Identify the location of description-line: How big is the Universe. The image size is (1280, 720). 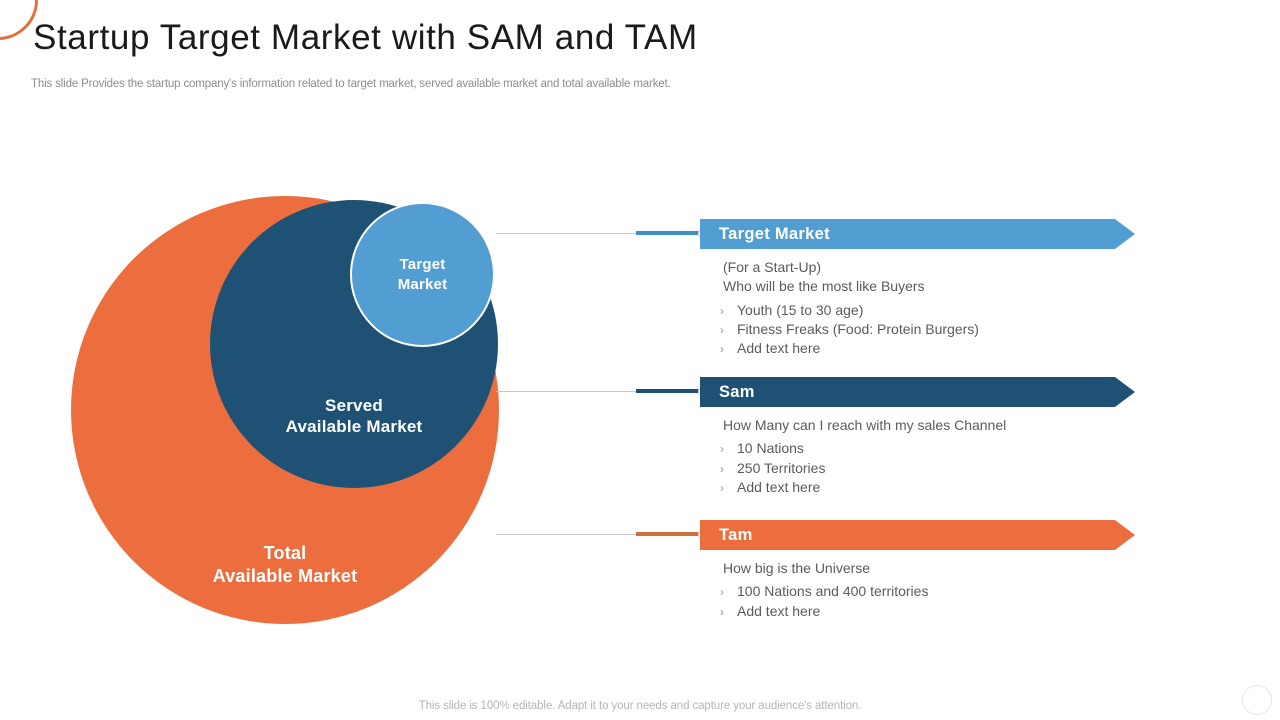
(797, 568).